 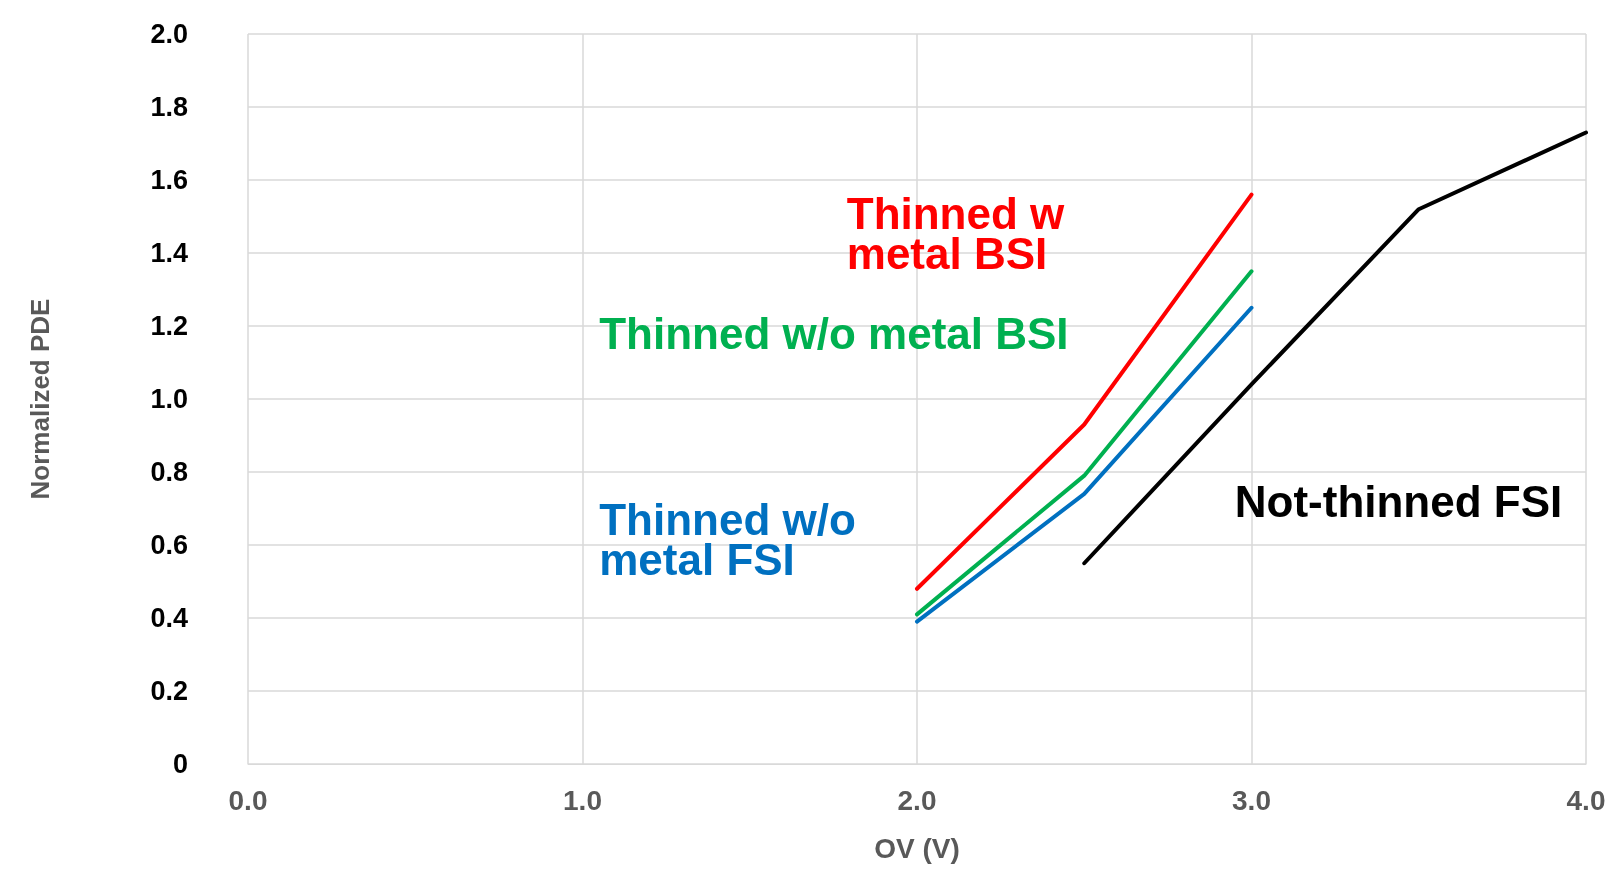 I want to click on x-tick-label: 4.0, so click(x=1586, y=800).